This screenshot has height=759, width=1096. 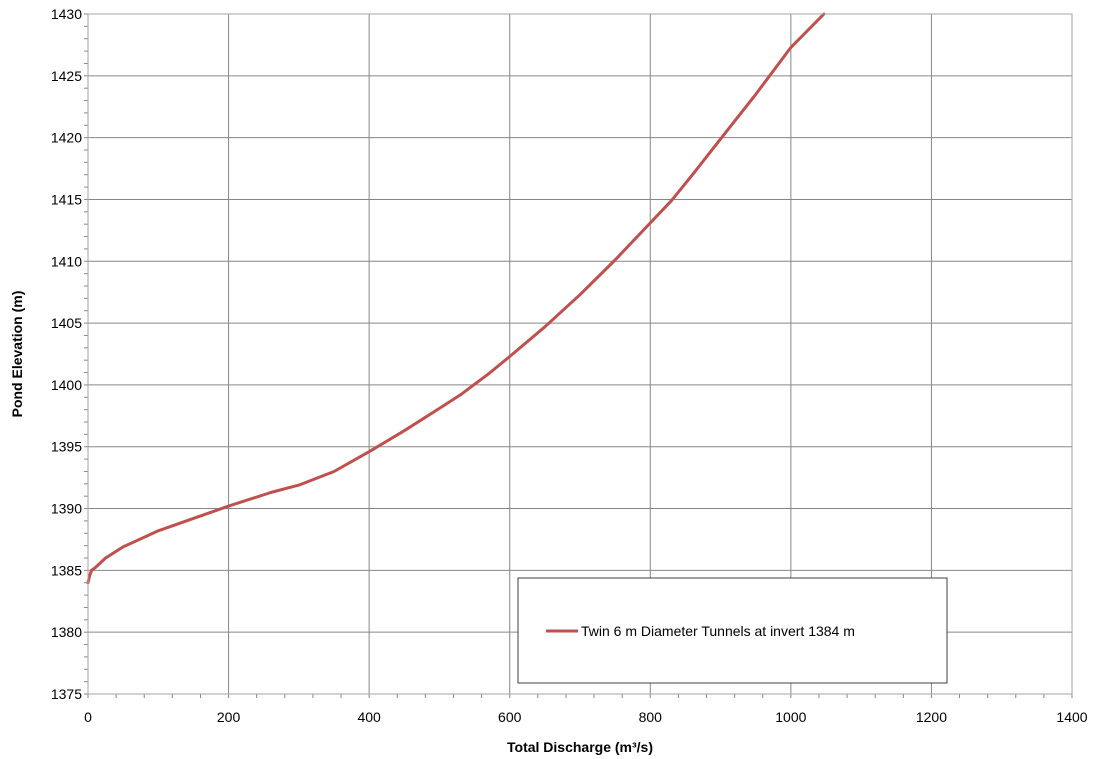 I want to click on x-tick-label: 1200, so click(x=931, y=717).